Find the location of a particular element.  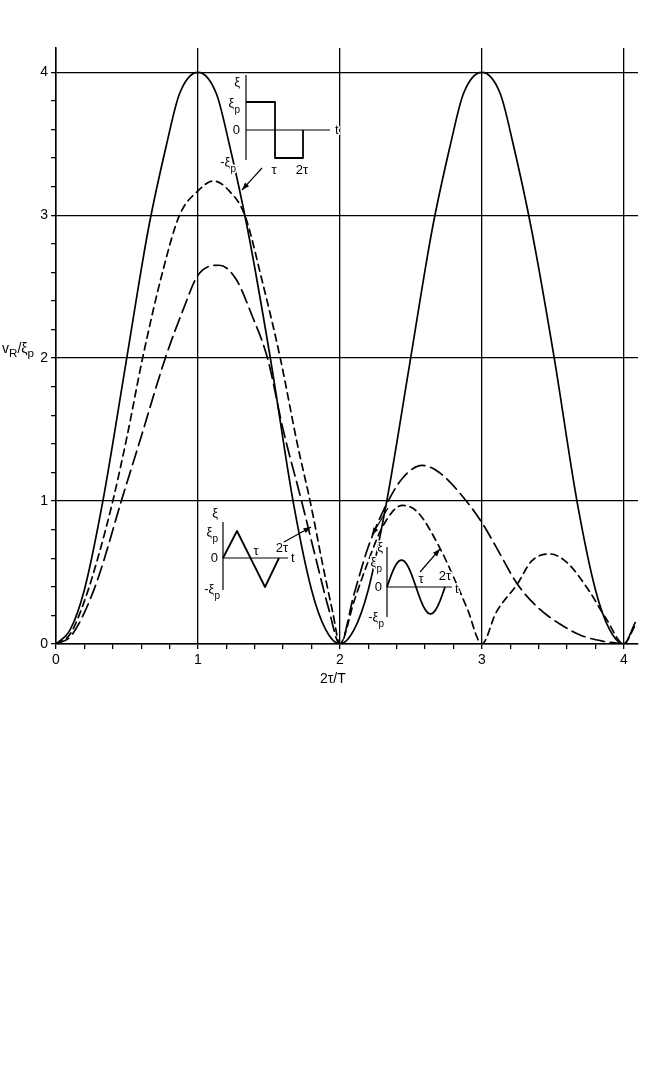

x-tick-label: 2 is located at coordinates (340, 659).